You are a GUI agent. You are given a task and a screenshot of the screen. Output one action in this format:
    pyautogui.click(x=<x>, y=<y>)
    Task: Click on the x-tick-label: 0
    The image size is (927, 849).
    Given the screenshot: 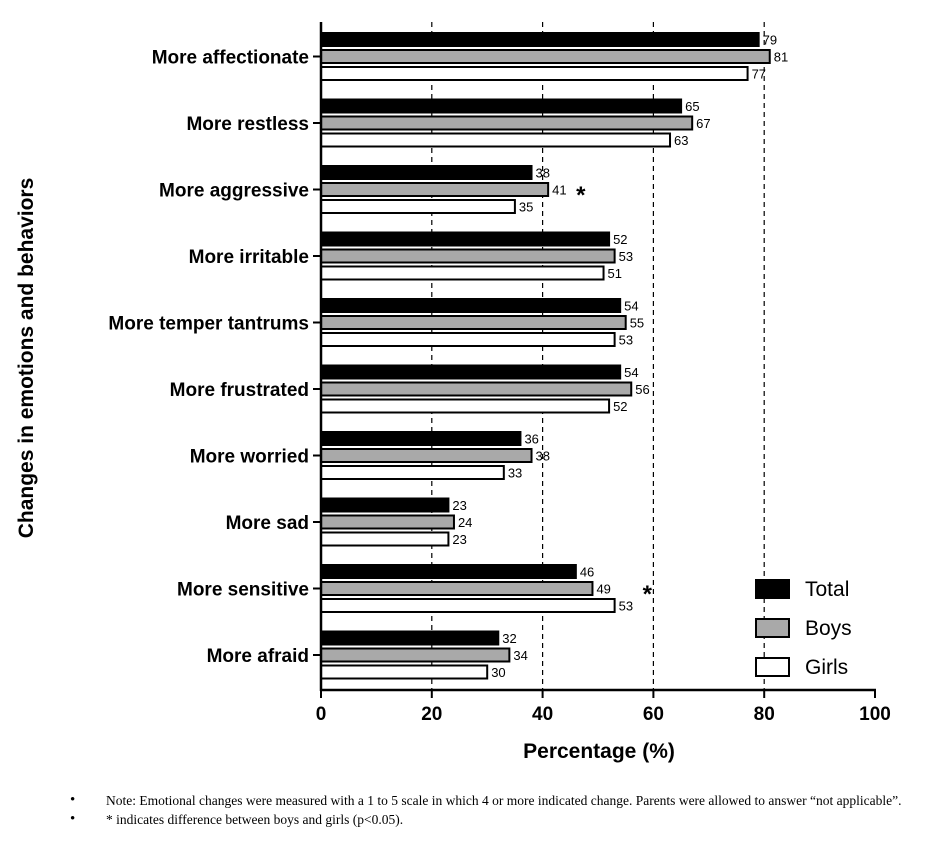 What is the action you would take?
    pyautogui.click(x=321, y=714)
    